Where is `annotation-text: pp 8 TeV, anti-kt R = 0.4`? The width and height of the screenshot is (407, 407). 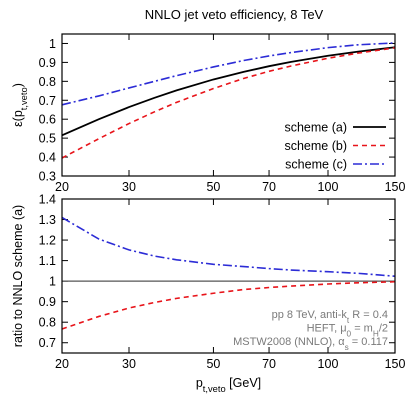 annotation-text: pp 8 TeV, anti-kt R = 0.4 is located at coordinates (330, 317).